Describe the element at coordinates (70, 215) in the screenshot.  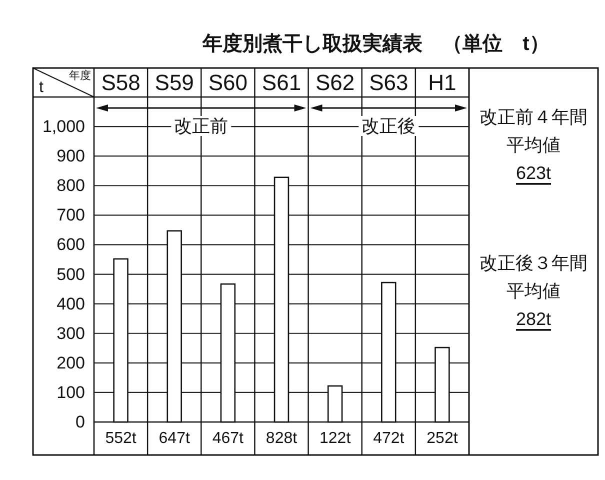
I see `y-tick-label: 700` at that location.